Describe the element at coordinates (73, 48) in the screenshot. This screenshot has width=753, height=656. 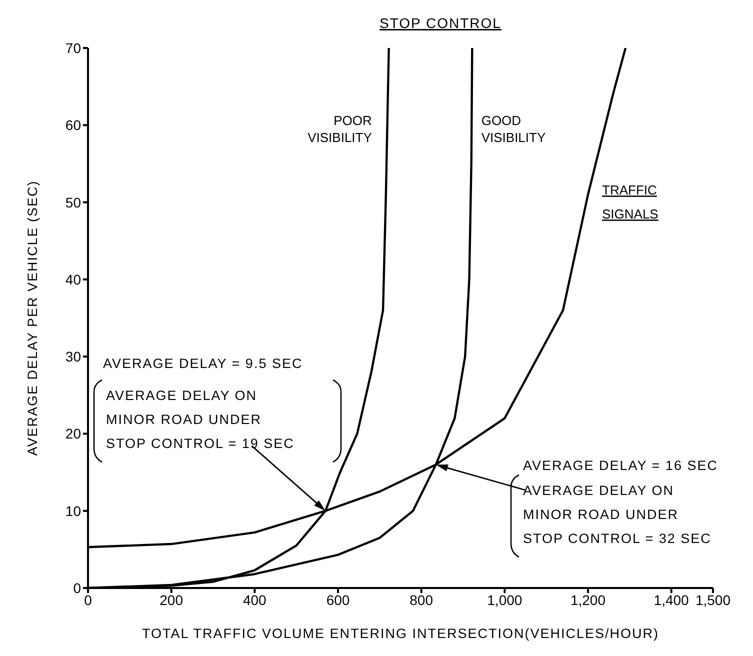
I see `y-tick-label: 70` at that location.